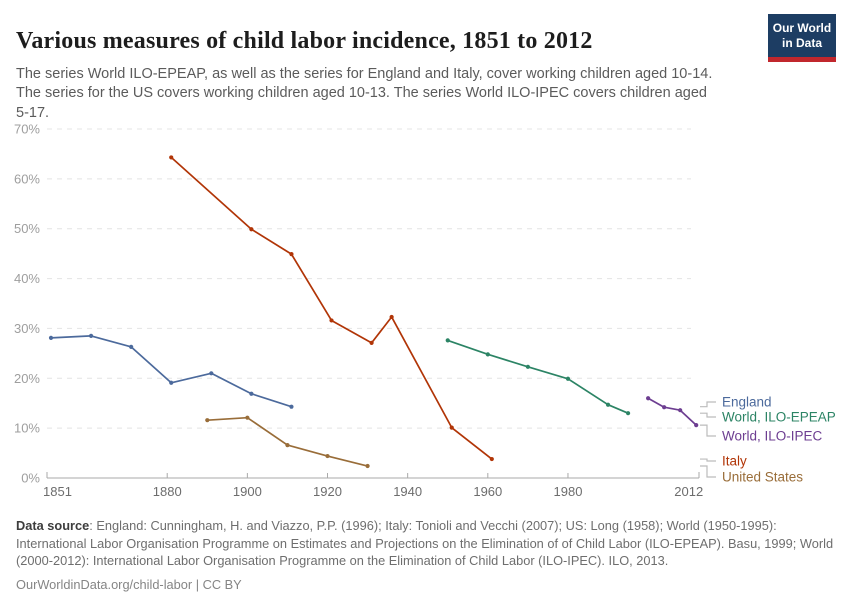  I want to click on y-axis-tick-label: 0%, so click(30, 478).